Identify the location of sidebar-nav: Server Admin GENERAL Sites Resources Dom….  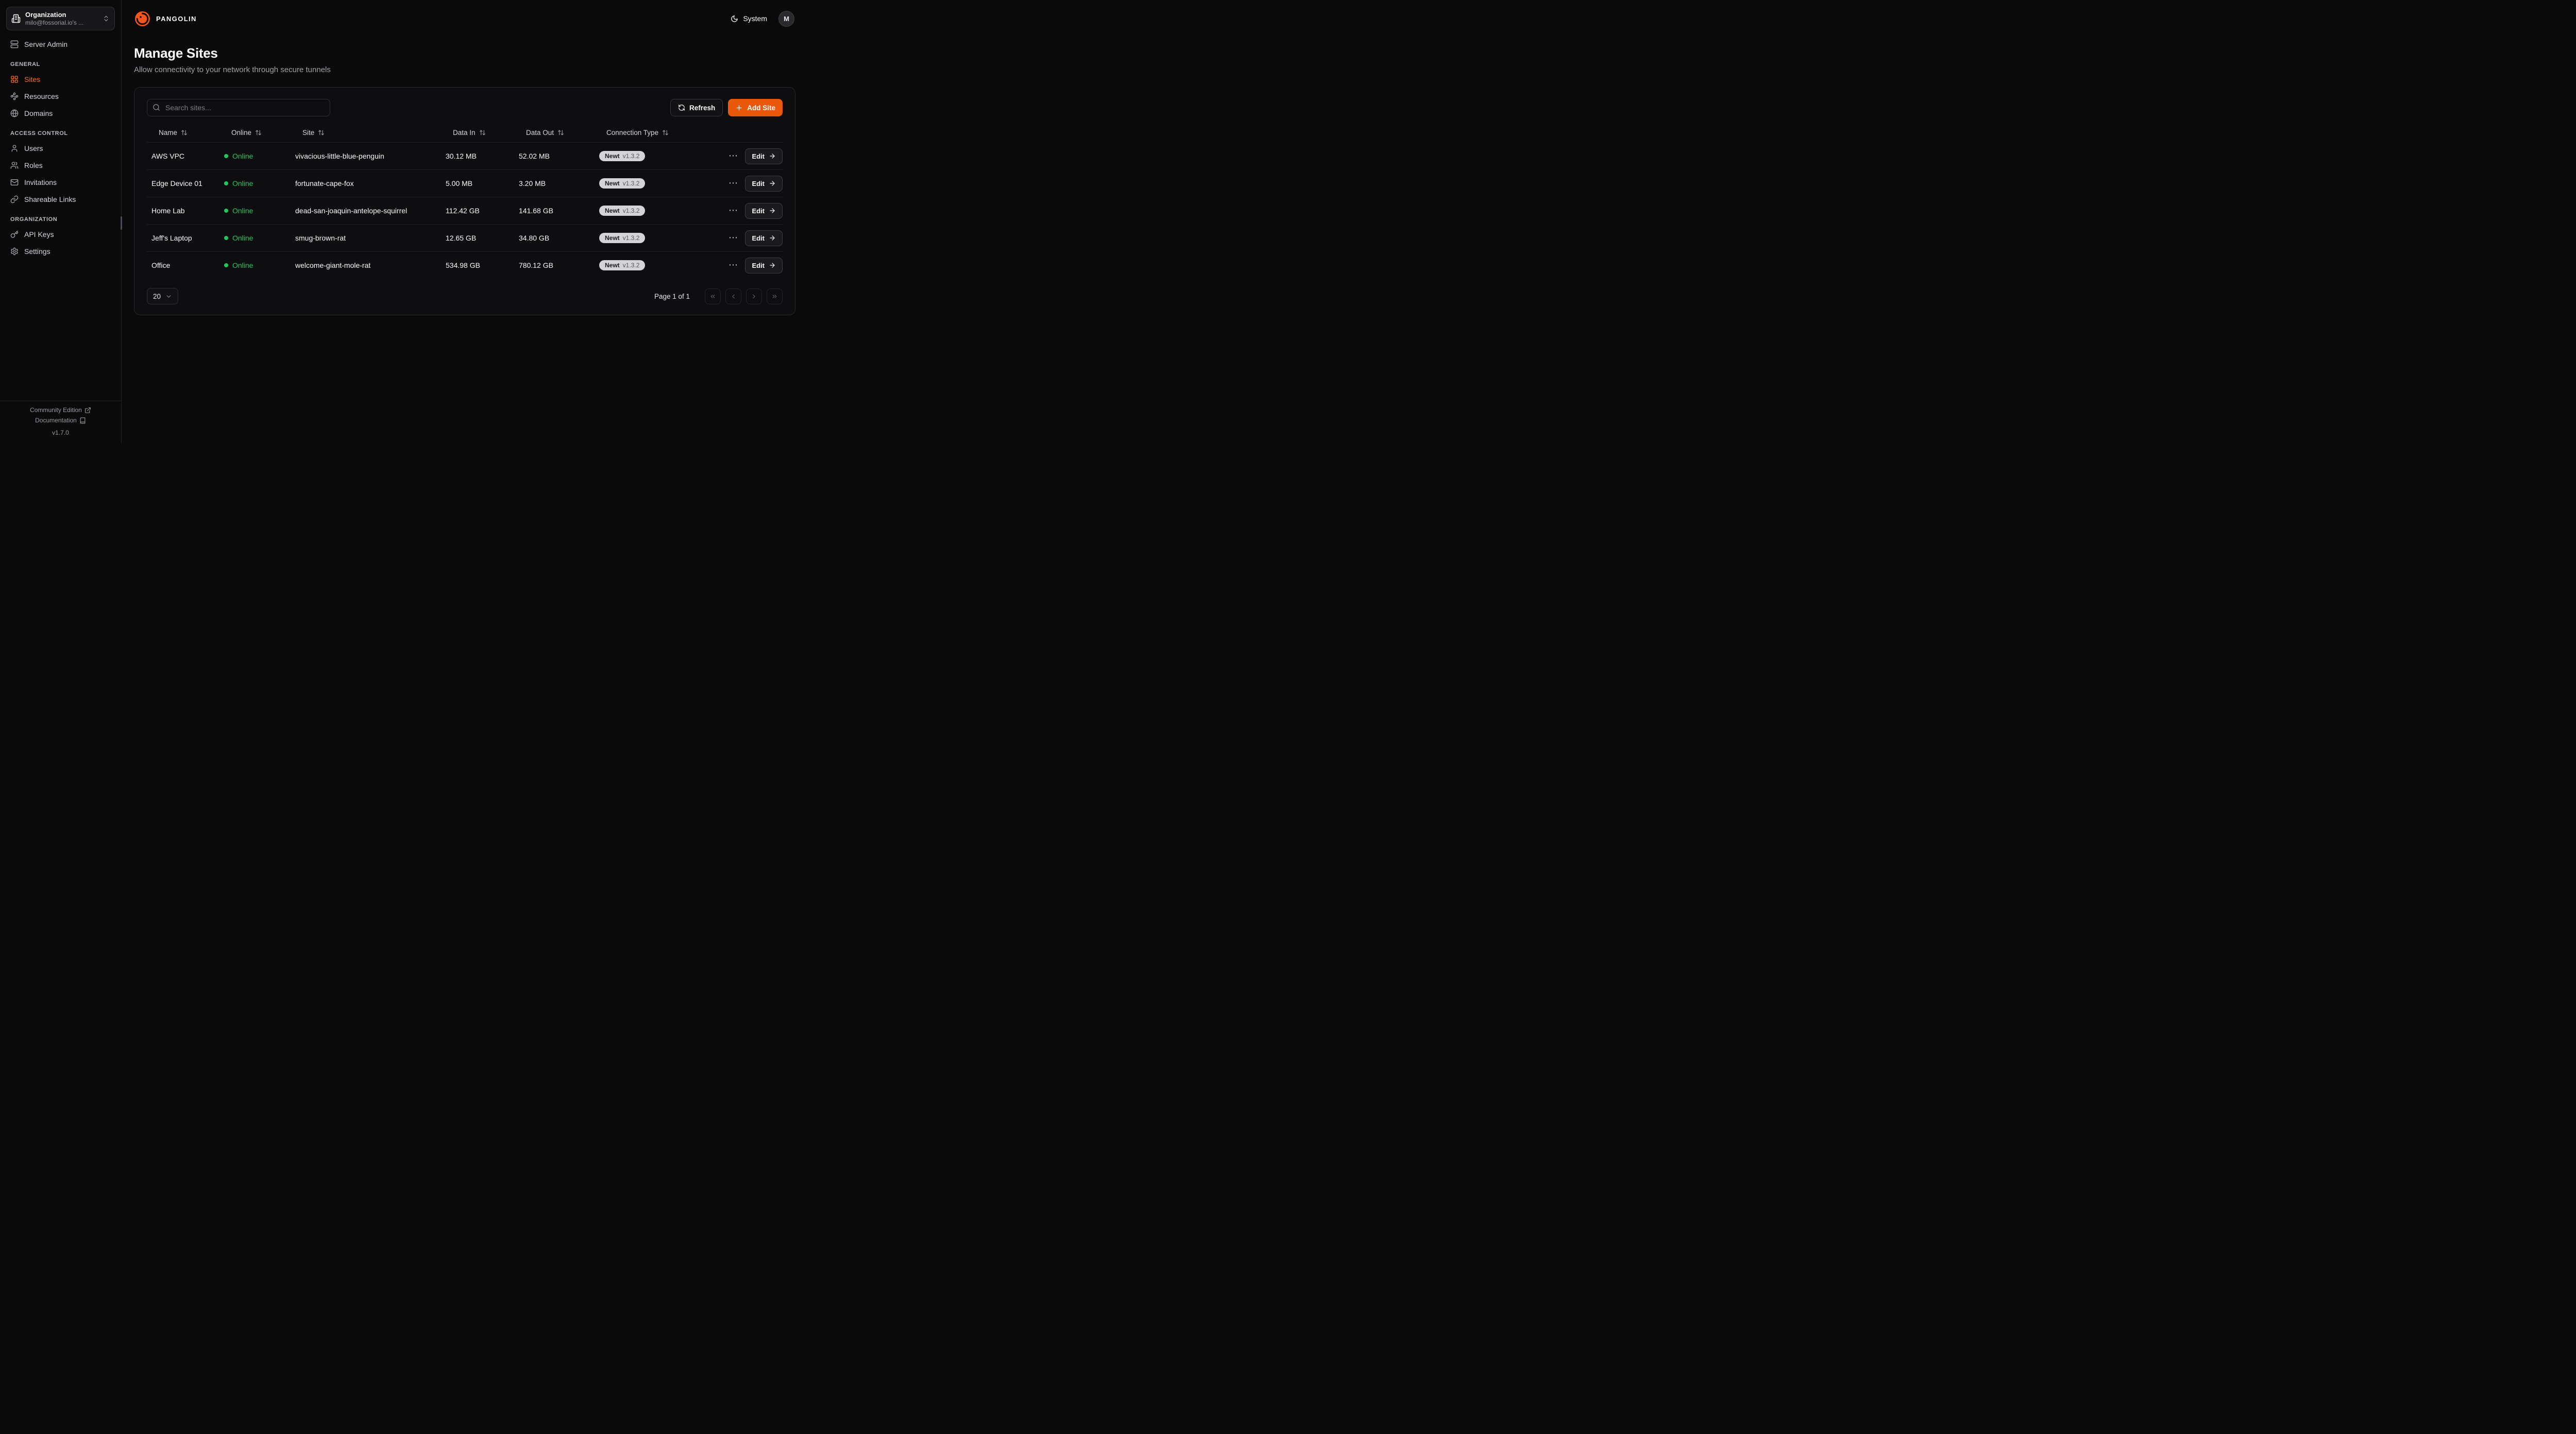
(60, 146).